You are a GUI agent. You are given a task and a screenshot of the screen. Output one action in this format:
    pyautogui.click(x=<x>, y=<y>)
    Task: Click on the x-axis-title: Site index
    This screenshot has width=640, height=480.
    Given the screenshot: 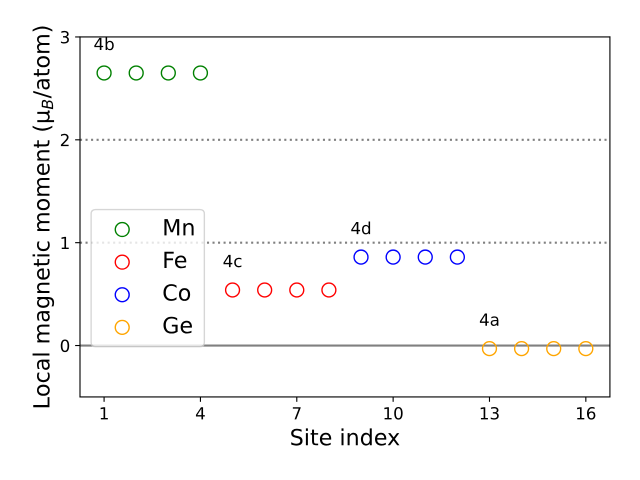 What is the action you would take?
    pyautogui.click(x=345, y=437)
    